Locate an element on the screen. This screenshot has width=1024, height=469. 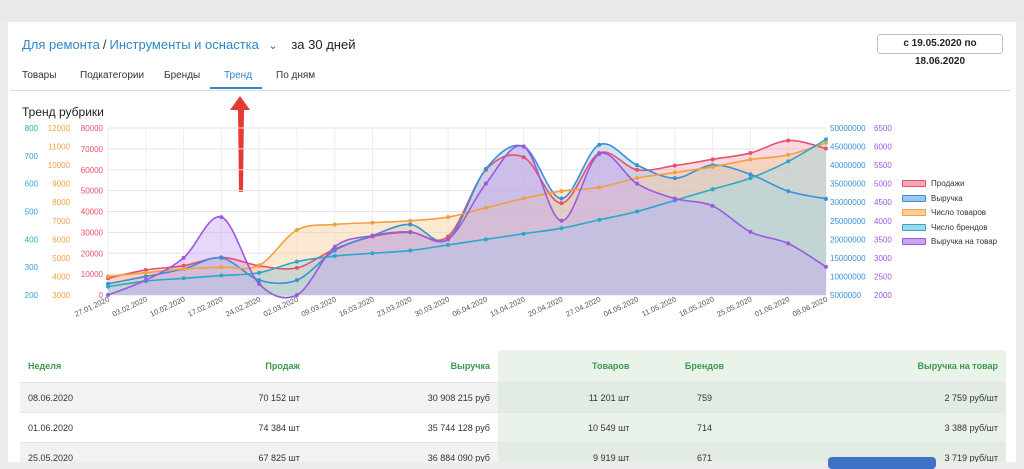
x-tick-label: 16.03.2020 is located at coordinates (357, 307).